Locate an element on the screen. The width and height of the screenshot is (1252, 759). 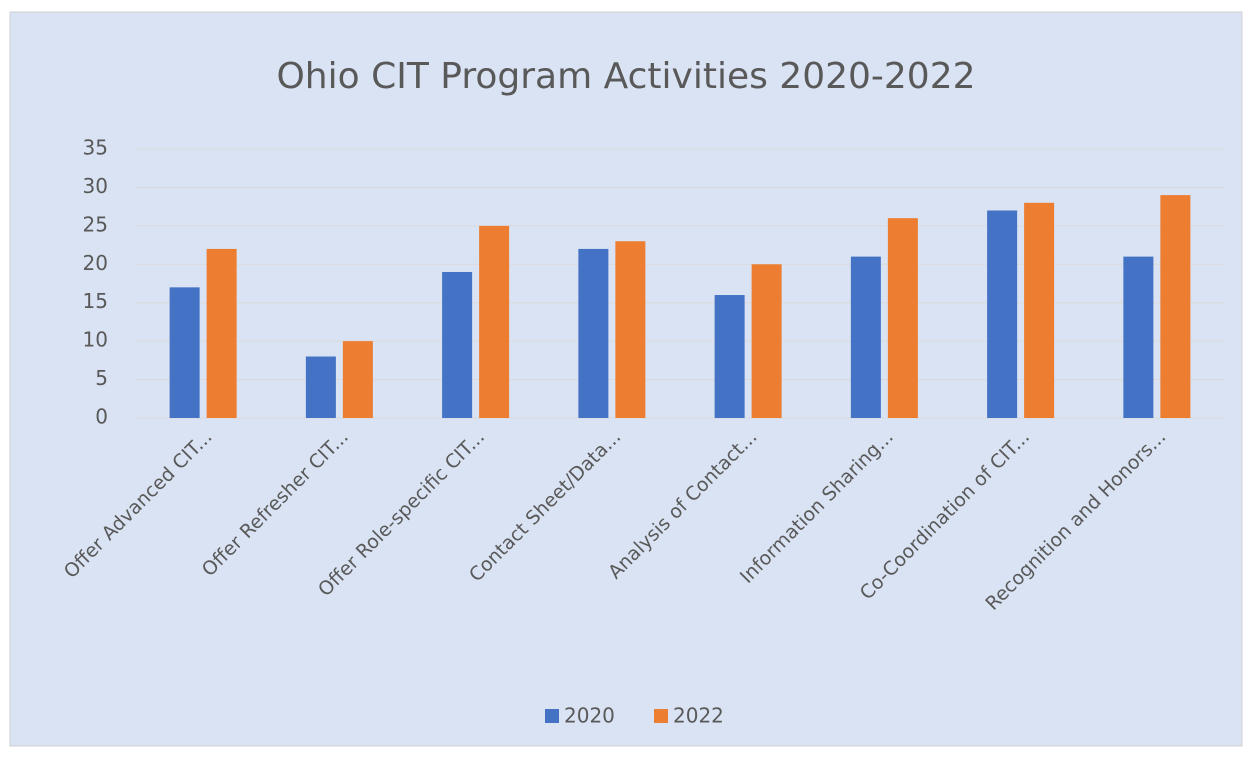
legend-label: 2020 is located at coordinates (589, 716).